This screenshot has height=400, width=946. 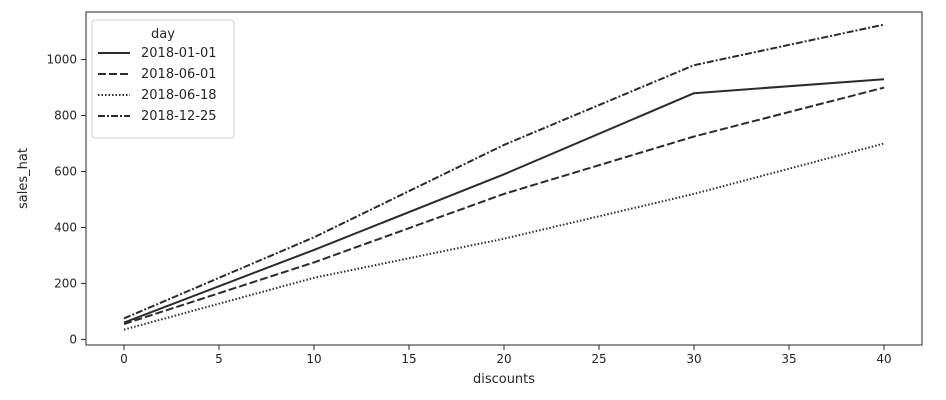 I want to click on legend-label: 2018-12-25, so click(x=179, y=116).